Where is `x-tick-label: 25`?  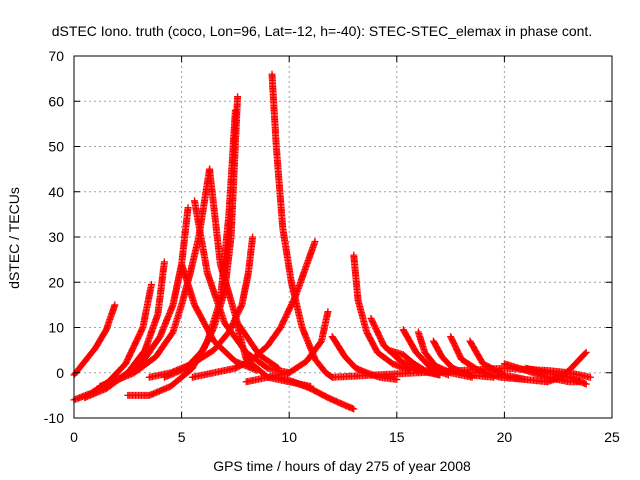 x-tick-label: 25 is located at coordinates (612, 437).